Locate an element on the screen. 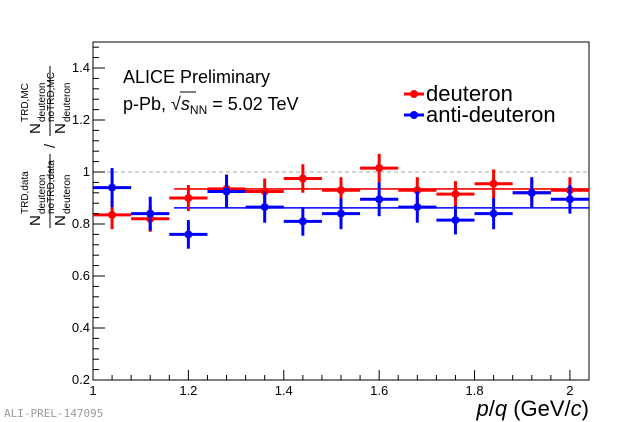  sqrt-s-subscript: NN is located at coordinates (198, 110).